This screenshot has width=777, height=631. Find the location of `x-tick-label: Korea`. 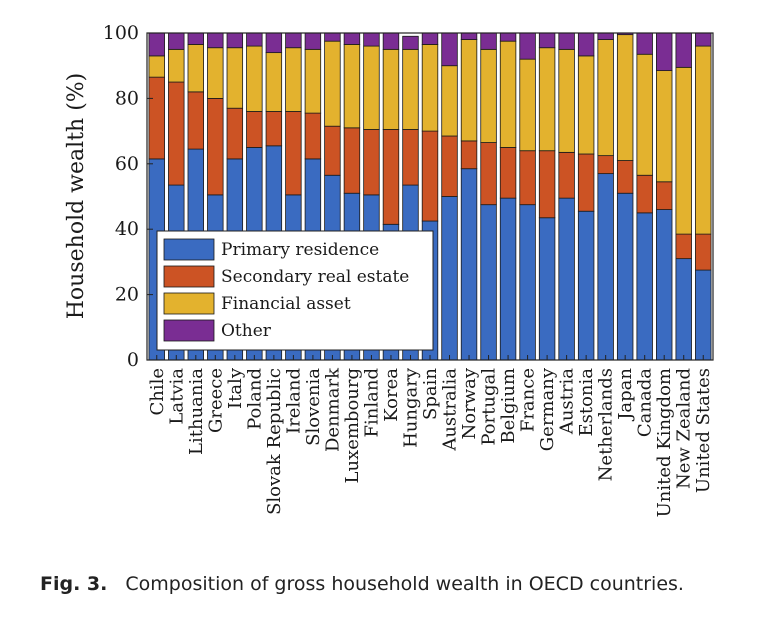

x-tick-label: Korea is located at coordinates (391, 395).